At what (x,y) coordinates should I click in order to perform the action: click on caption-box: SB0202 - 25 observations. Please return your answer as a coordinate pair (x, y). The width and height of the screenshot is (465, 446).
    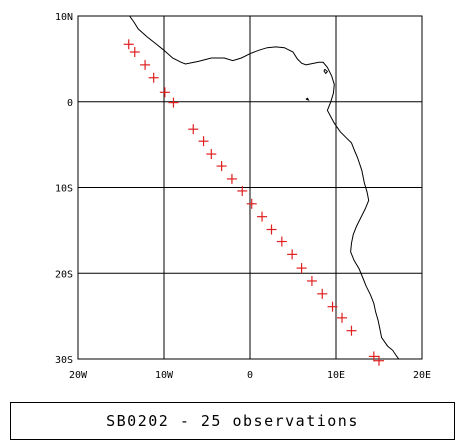
    Looking at the image, I should click on (232, 421).